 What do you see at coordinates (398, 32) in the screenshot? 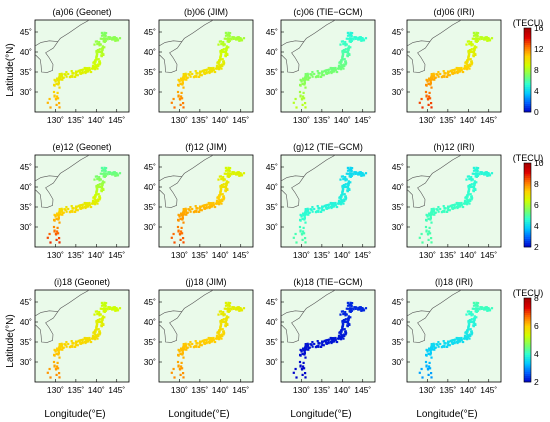
I see `y-tick-label: 45˚` at bounding box center [398, 32].